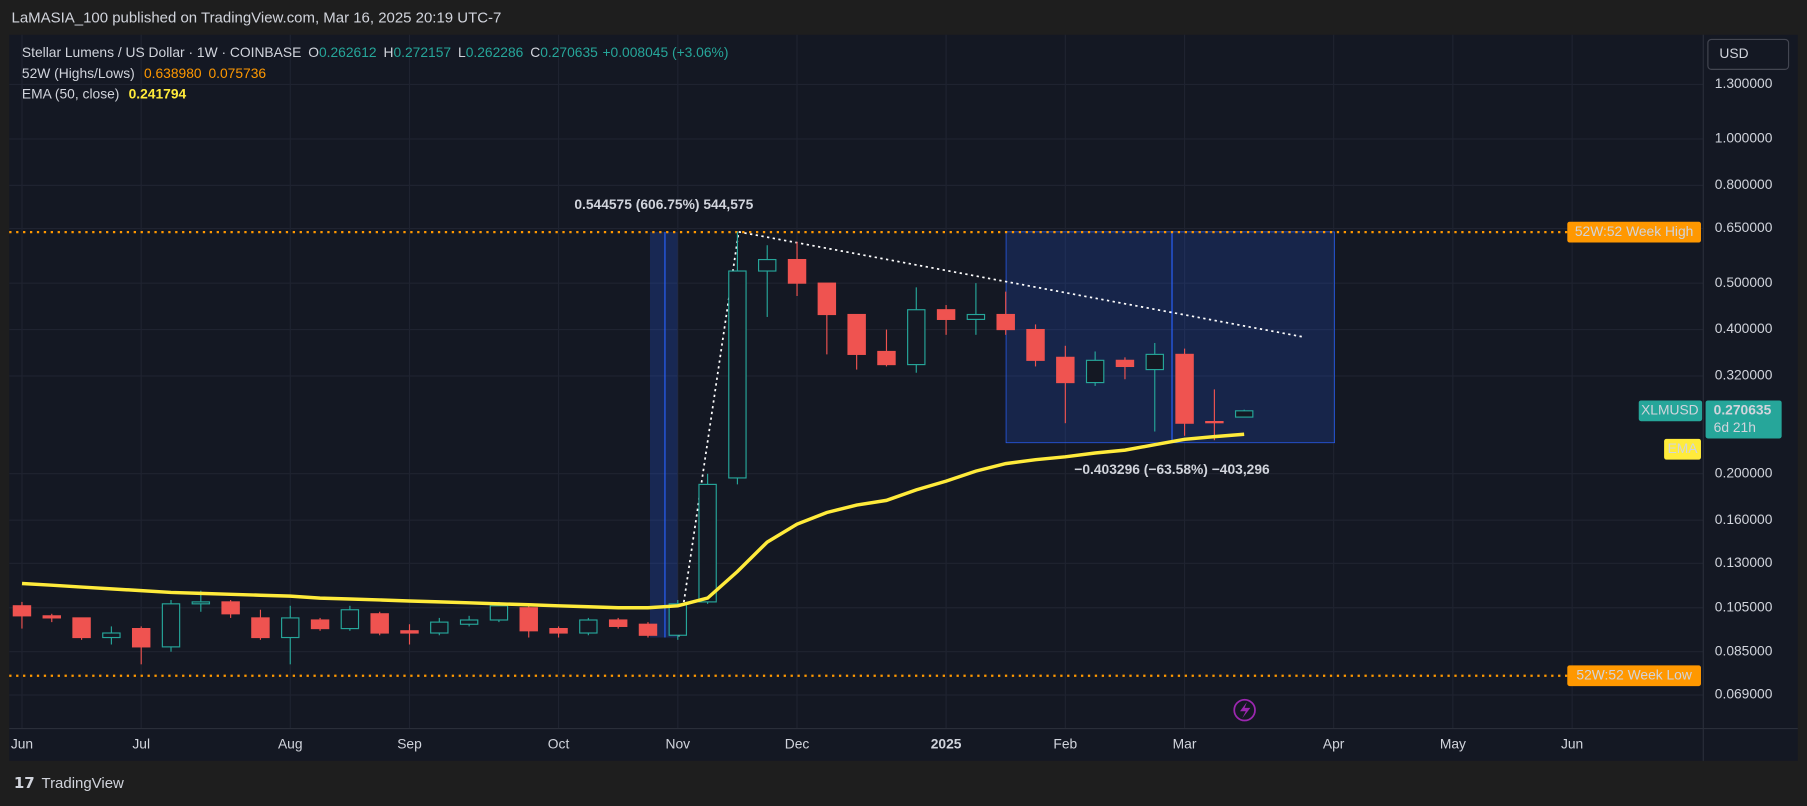 The width and height of the screenshot is (1807, 806). What do you see at coordinates (1185, 743) in the screenshot?
I see `x-tick-label: Mar` at bounding box center [1185, 743].